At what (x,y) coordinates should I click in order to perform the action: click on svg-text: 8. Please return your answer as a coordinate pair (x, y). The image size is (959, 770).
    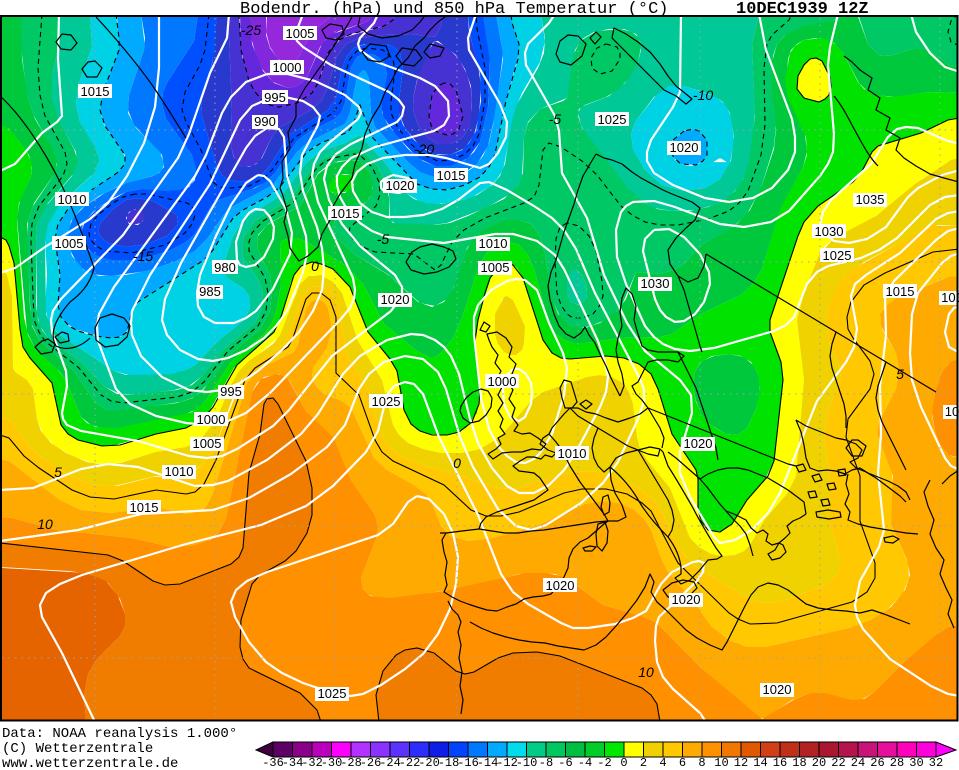
    Looking at the image, I should click on (701, 763).